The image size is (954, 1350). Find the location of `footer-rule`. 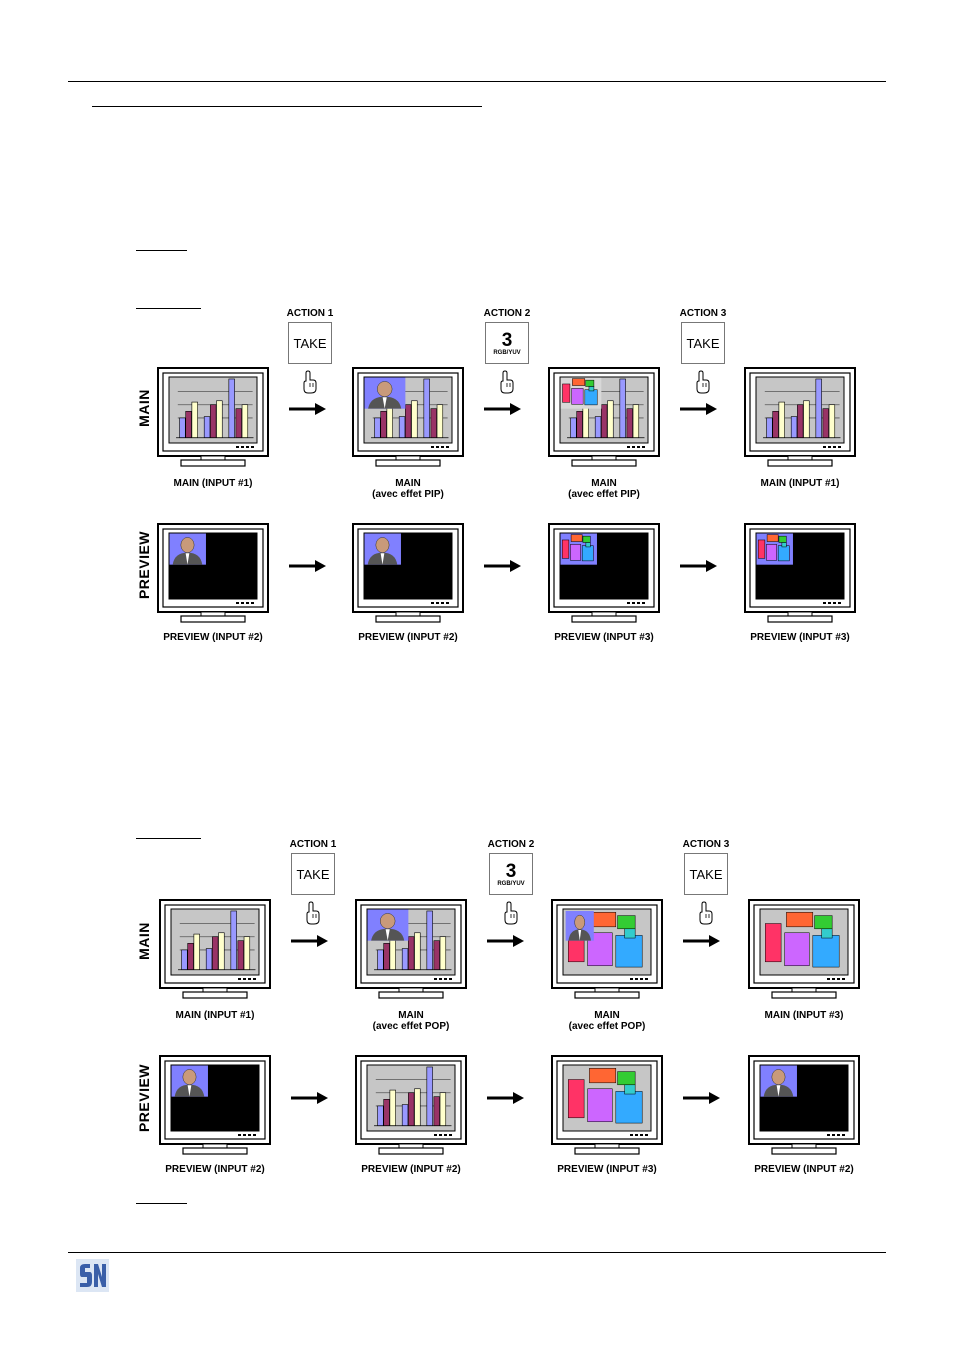

footer-rule is located at coordinates (477, 1252).